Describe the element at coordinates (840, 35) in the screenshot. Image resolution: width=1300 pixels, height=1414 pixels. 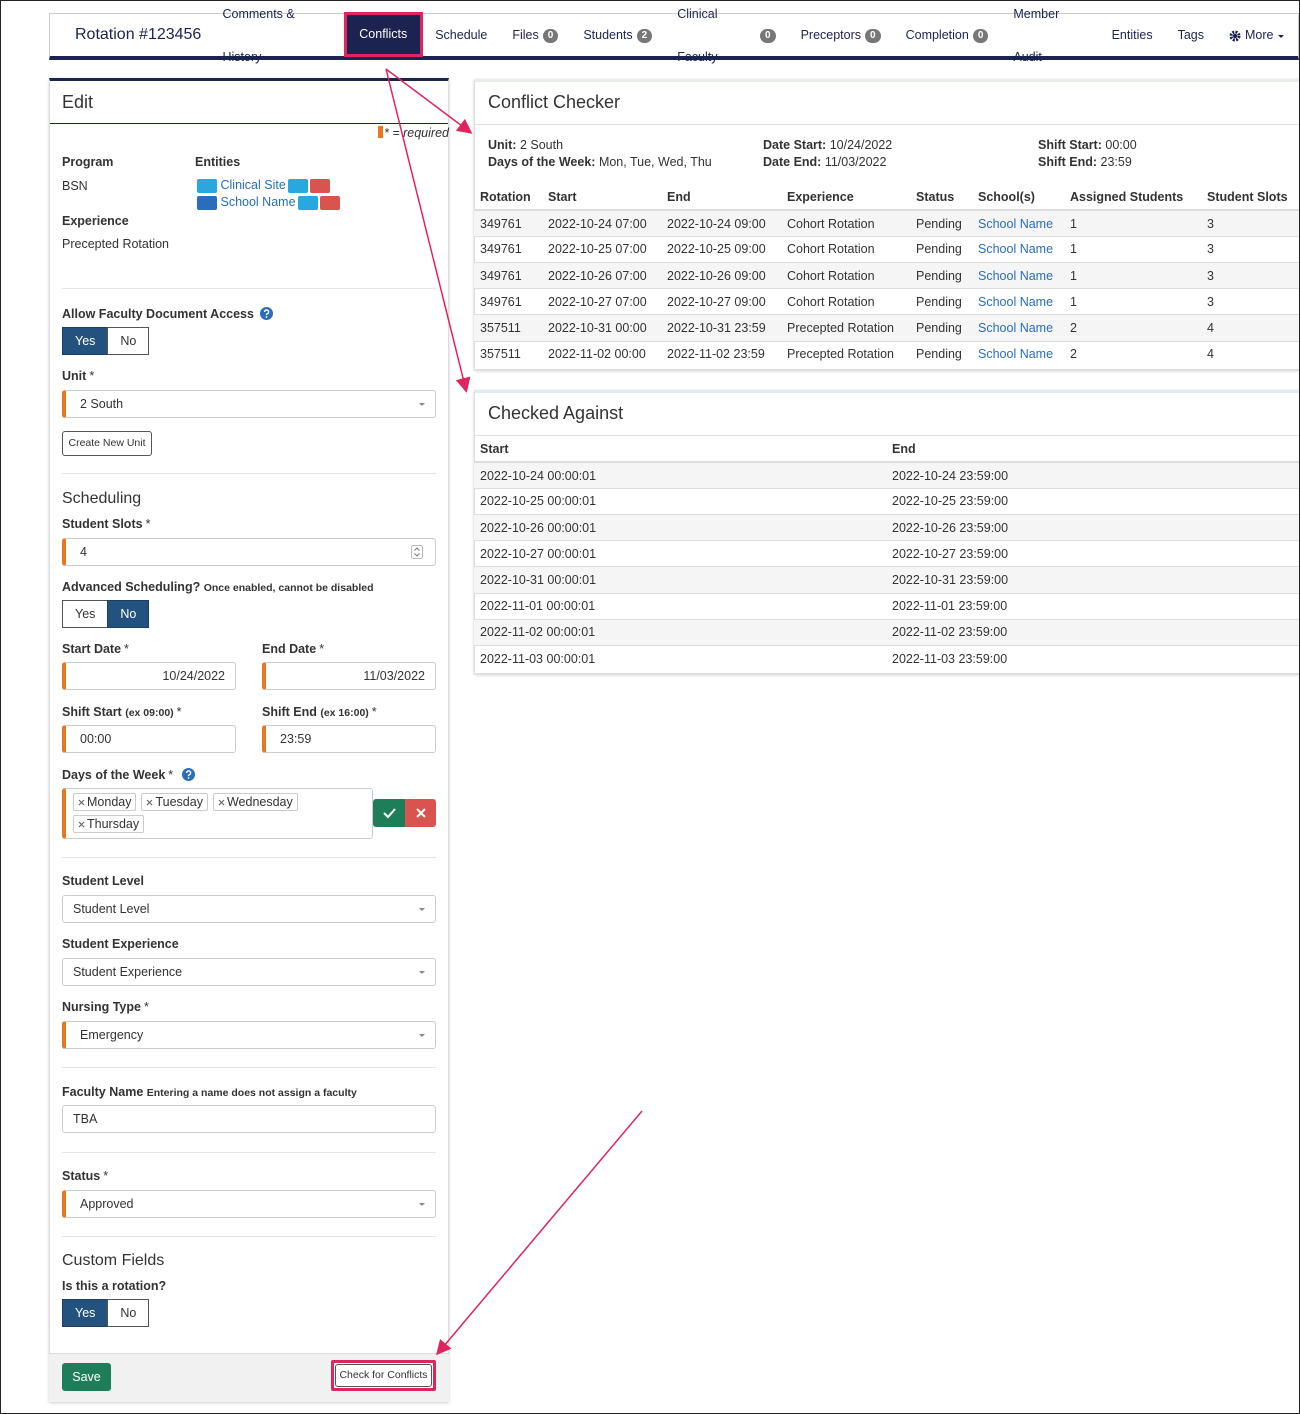
I see `tab: Preceptors 0` at that location.